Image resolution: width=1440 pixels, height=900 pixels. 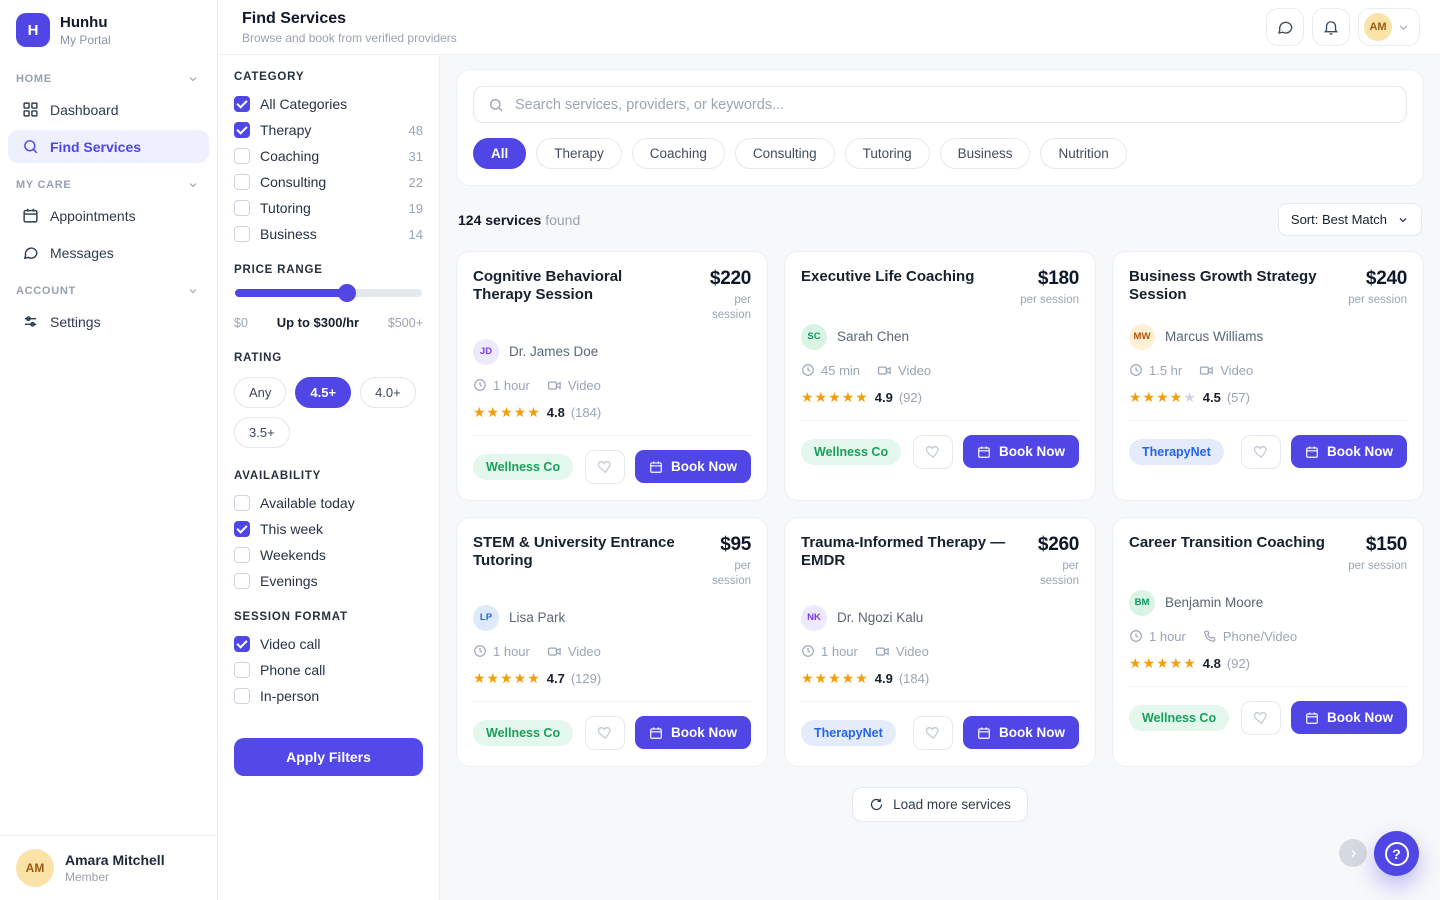 What do you see at coordinates (260, 392) in the screenshot?
I see `rating-pill-any: Any` at bounding box center [260, 392].